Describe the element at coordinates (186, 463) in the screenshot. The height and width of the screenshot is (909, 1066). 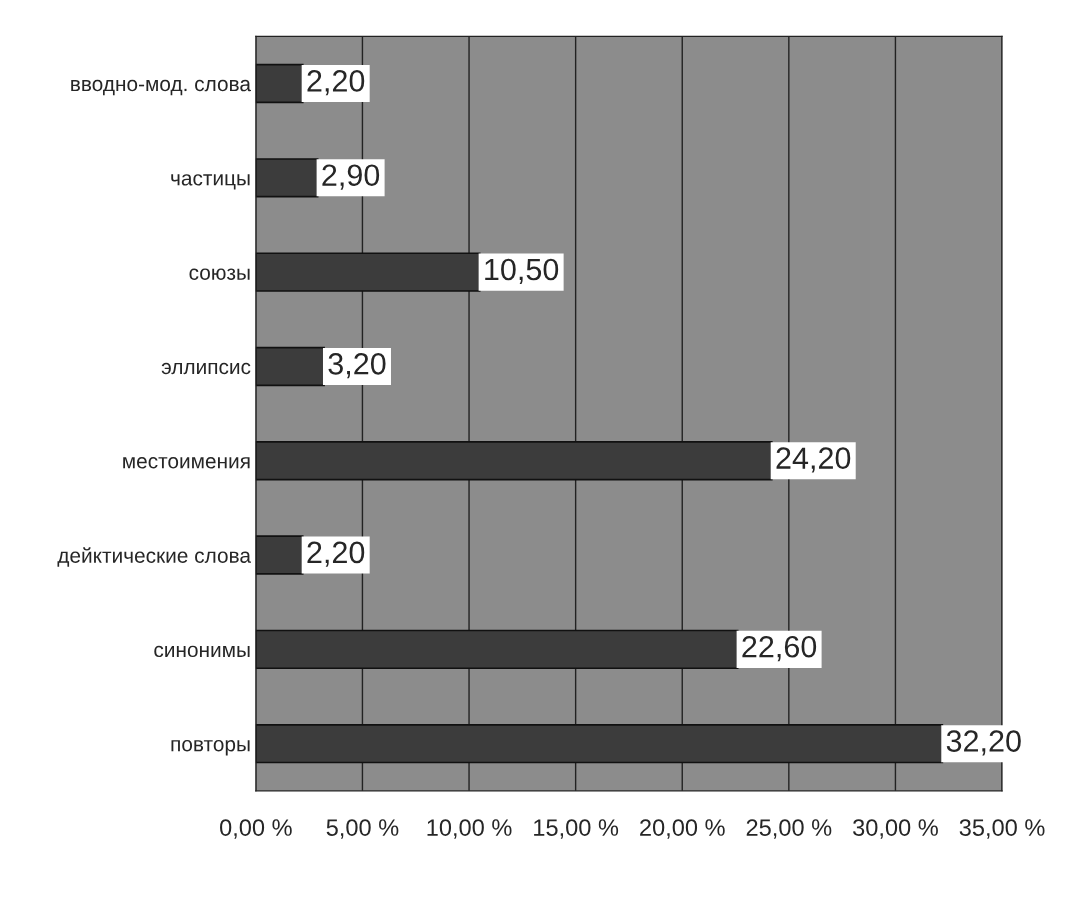
I see `y-tick-label: местоимения` at that location.